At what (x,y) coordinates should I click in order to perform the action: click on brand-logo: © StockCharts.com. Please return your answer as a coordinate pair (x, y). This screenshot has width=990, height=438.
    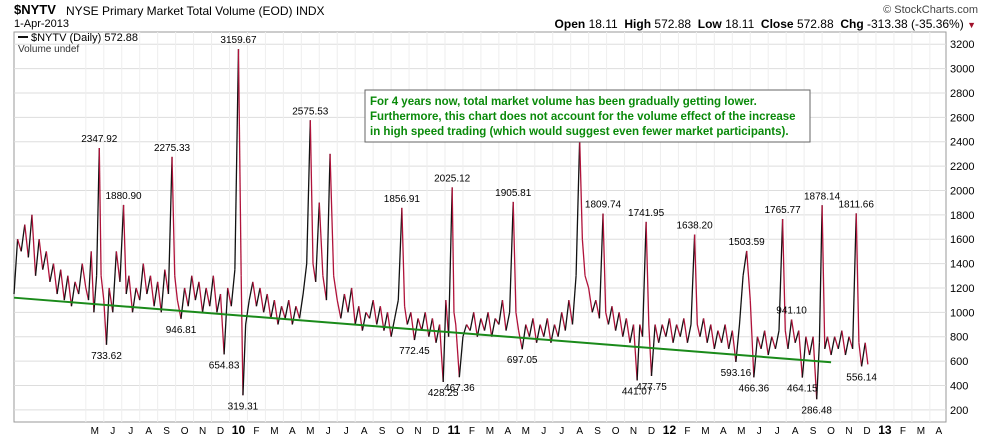
    Looking at the image, I should click on (930, 10).